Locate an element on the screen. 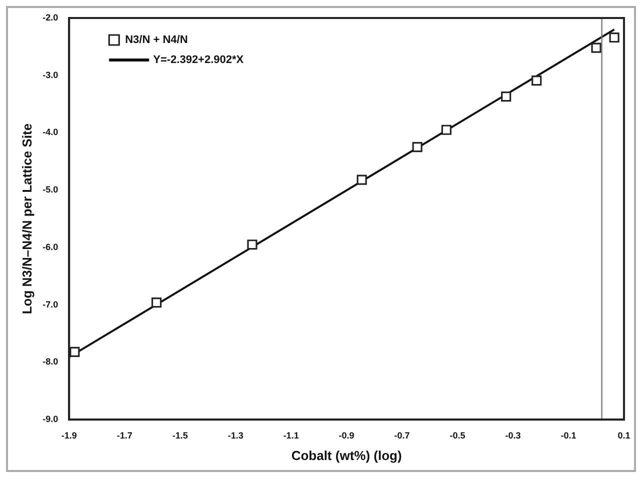 This screenshot has height=480, width=644. x-tick-label: -0.9 is located at coordinates (346, 435).